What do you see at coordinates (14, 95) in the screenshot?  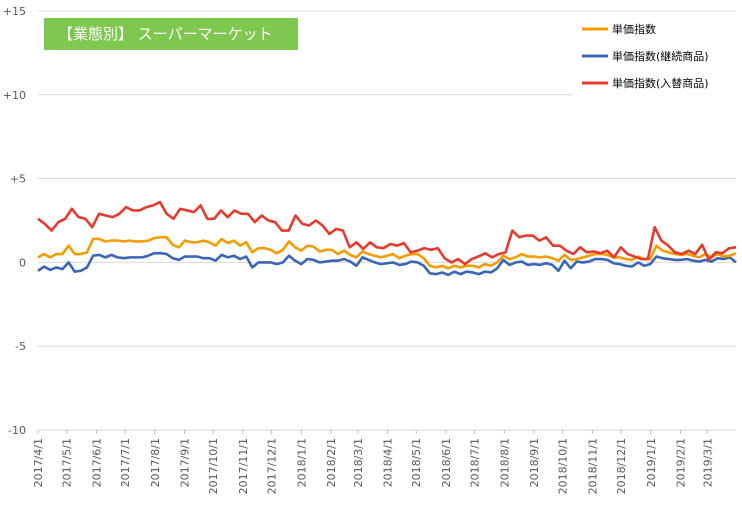 I see `y-tick-label-1: +10` at bounding box center [14, 95].